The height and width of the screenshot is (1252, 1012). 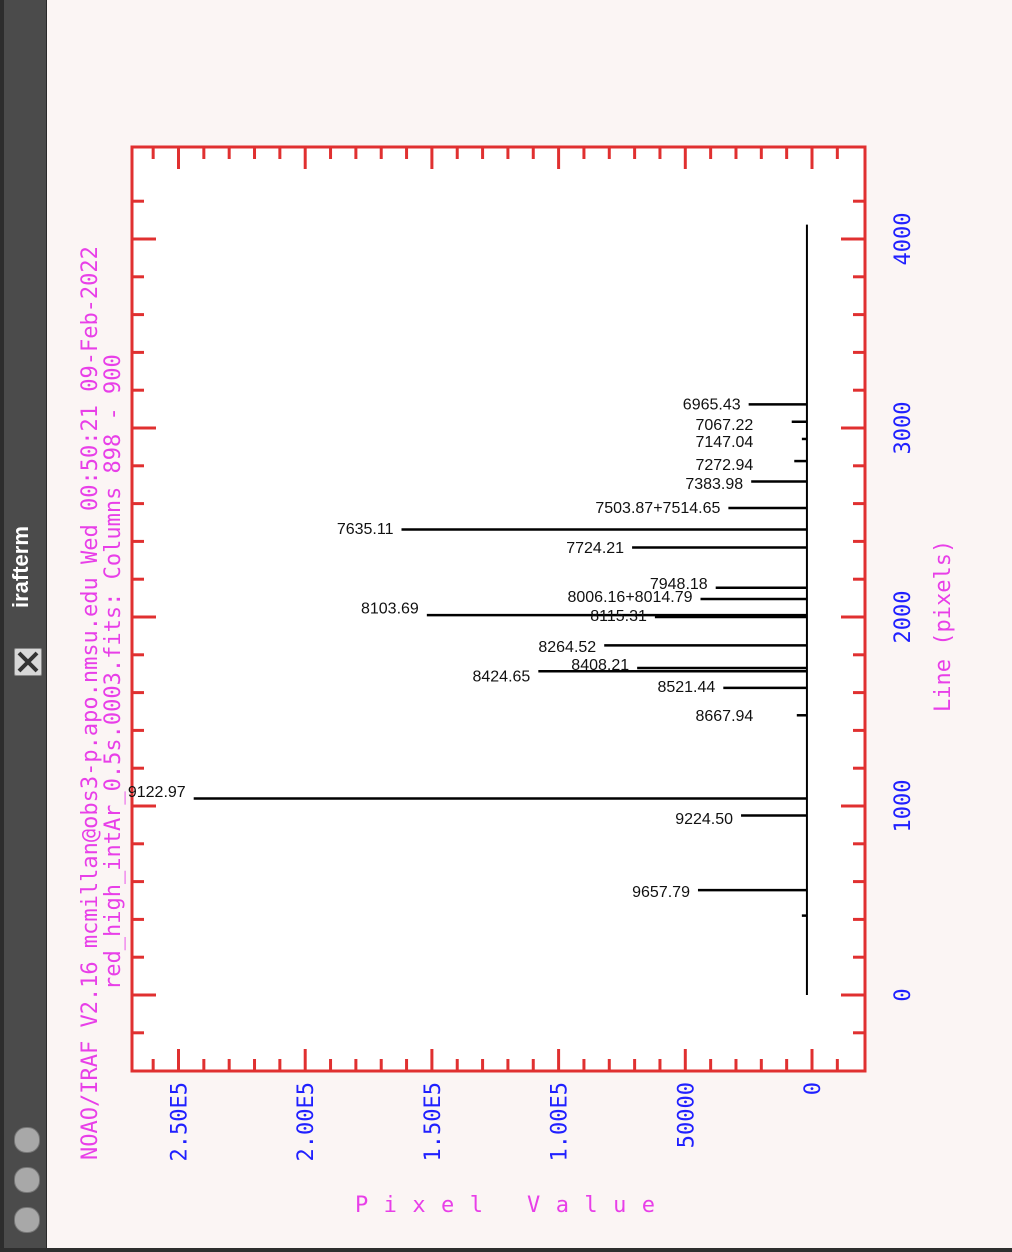 I want to click on x-tick-label: 3000, so click(x=903, y=428).